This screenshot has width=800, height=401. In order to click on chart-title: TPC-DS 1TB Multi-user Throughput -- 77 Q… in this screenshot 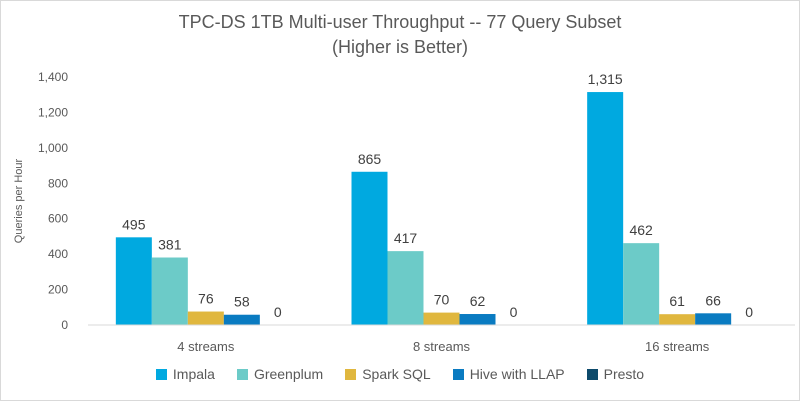, I will do `click(400, 22)`.